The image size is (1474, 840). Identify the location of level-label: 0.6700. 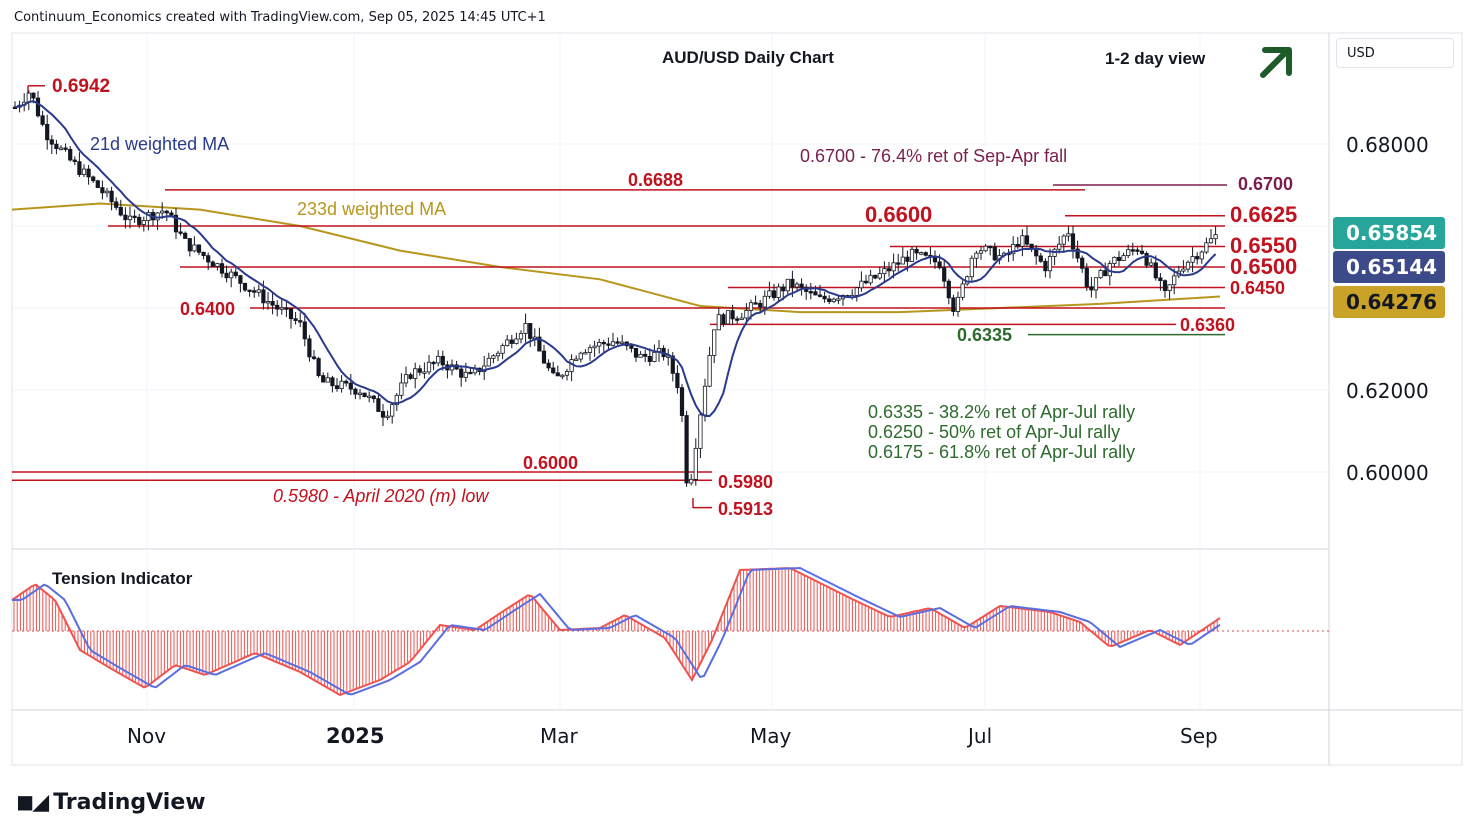
(1265, 184).